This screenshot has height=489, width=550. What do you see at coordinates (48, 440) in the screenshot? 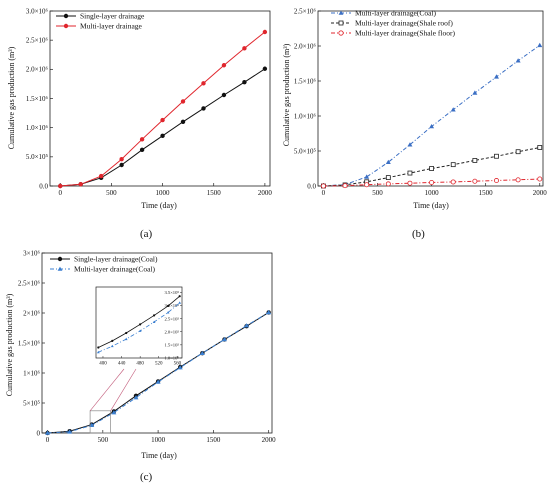
I see `x-tick-label-c-0: 0` at bounding box center [48, 440].